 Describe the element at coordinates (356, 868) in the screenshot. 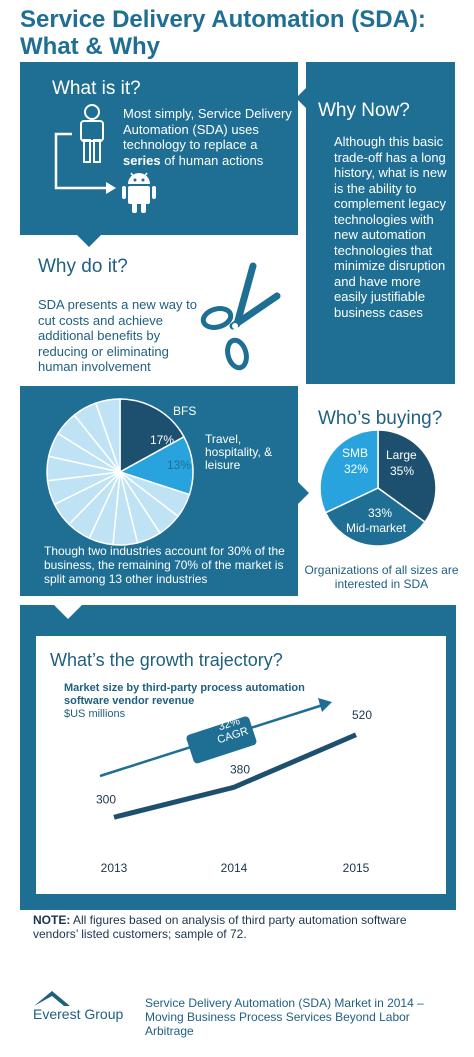

I see `x-tick-label: 2015` at that location.